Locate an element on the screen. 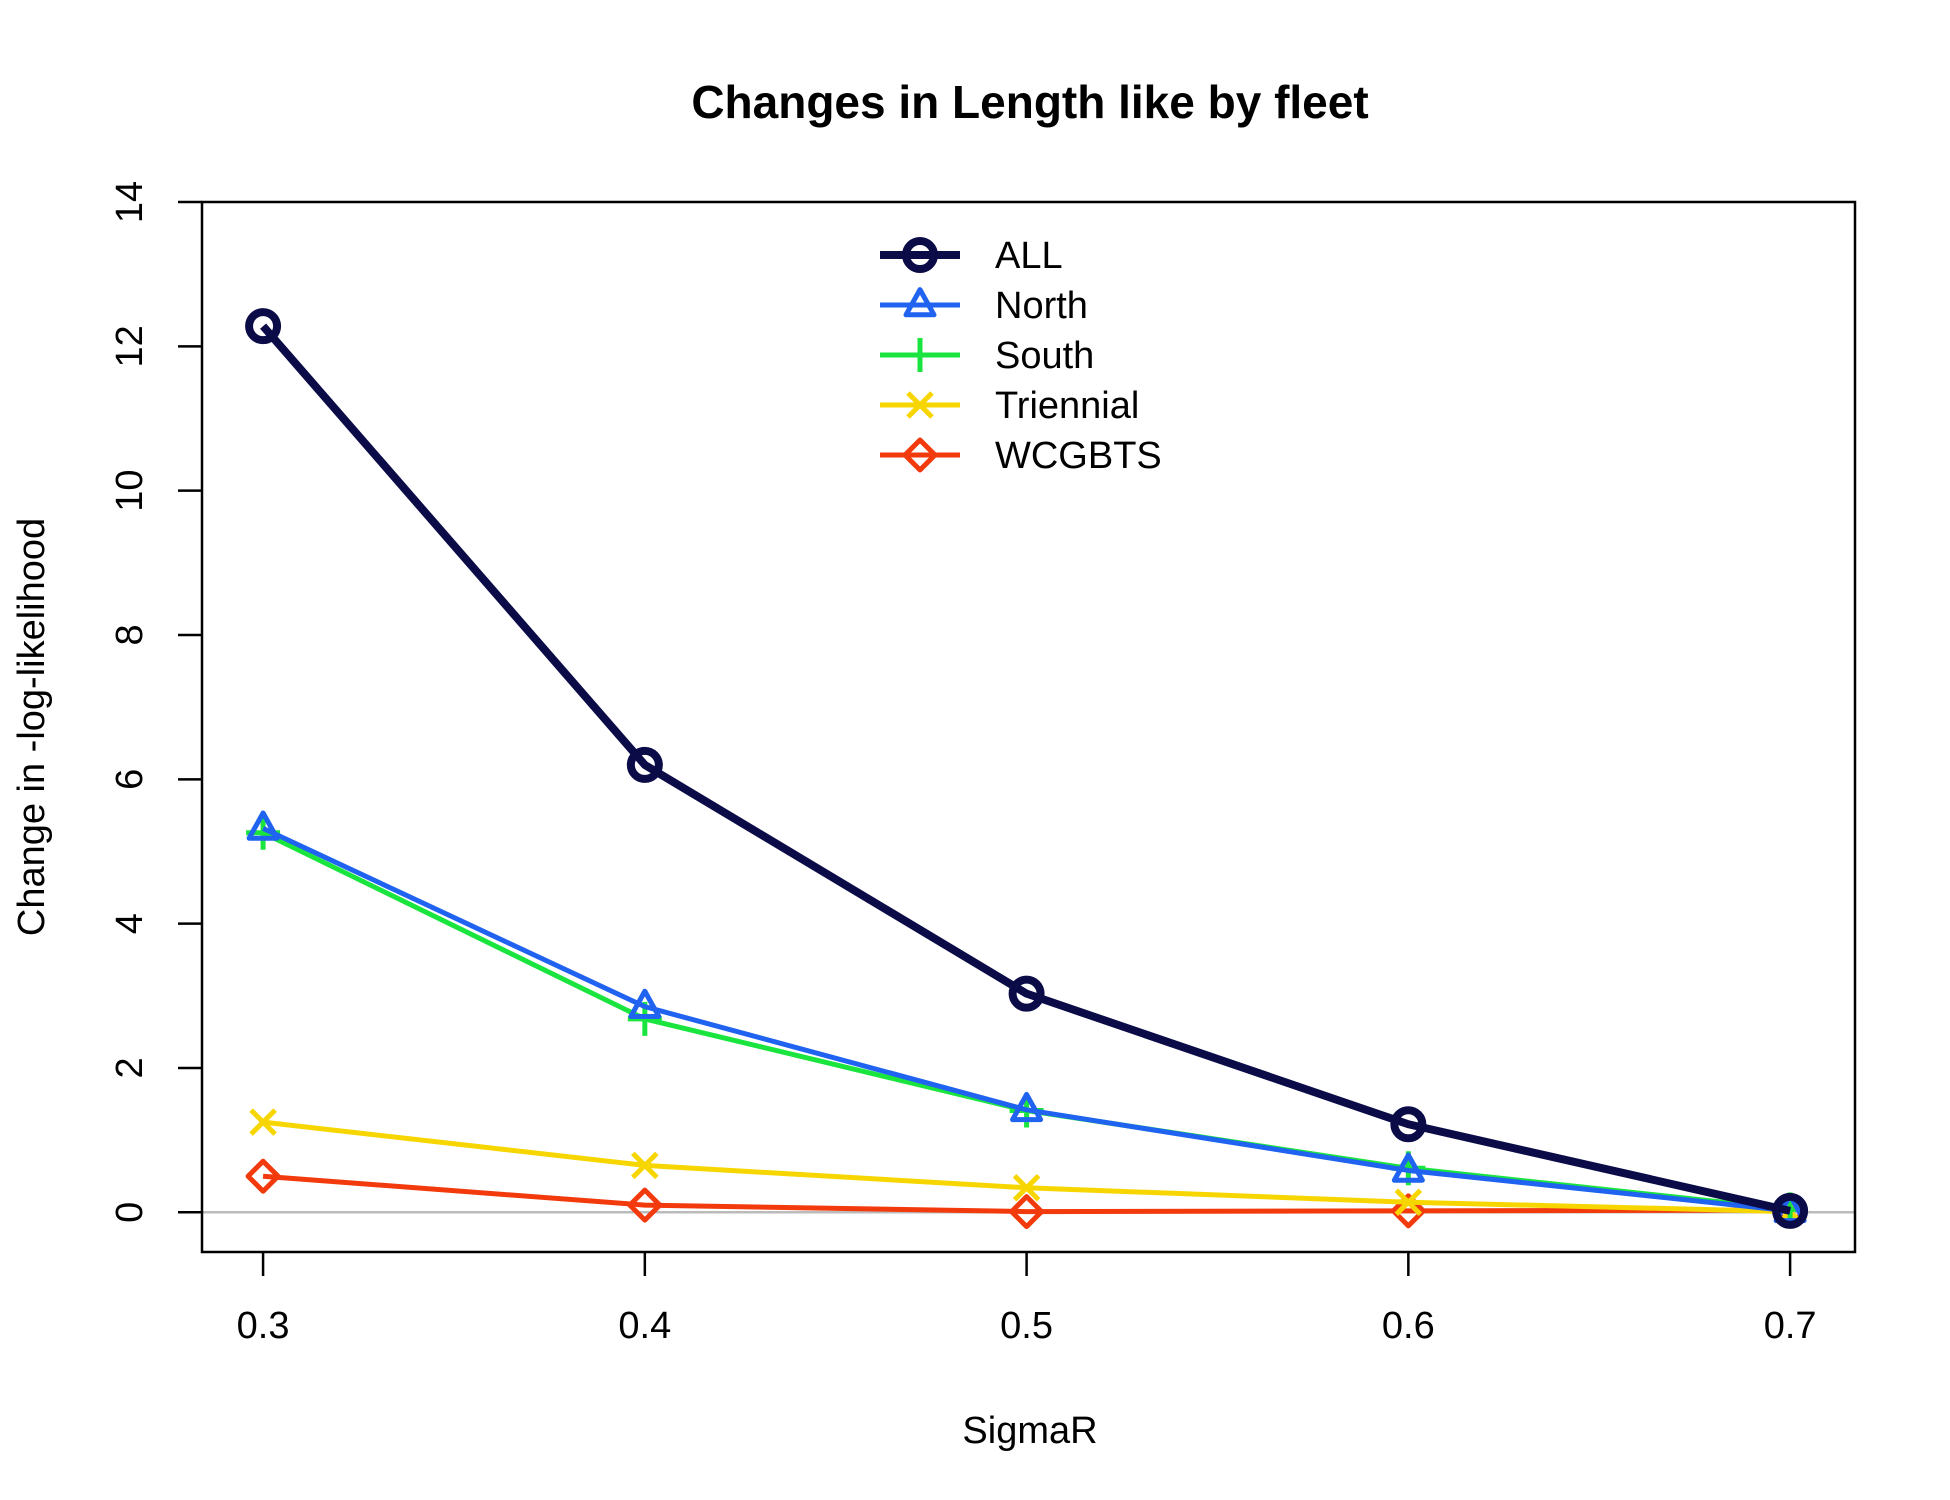 The image size is (1950, 1500). legend: ALL North South Triennial WCGBTS is located at coordinates (1021, 356).